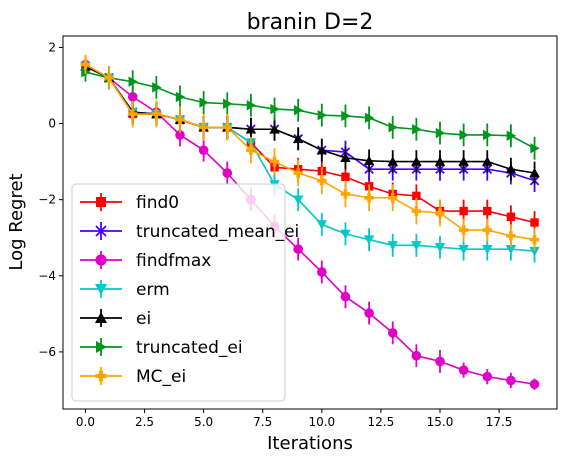 The image size is (566, 459). I want to click on y-axis-label: Log Regret, so click(16, 221).